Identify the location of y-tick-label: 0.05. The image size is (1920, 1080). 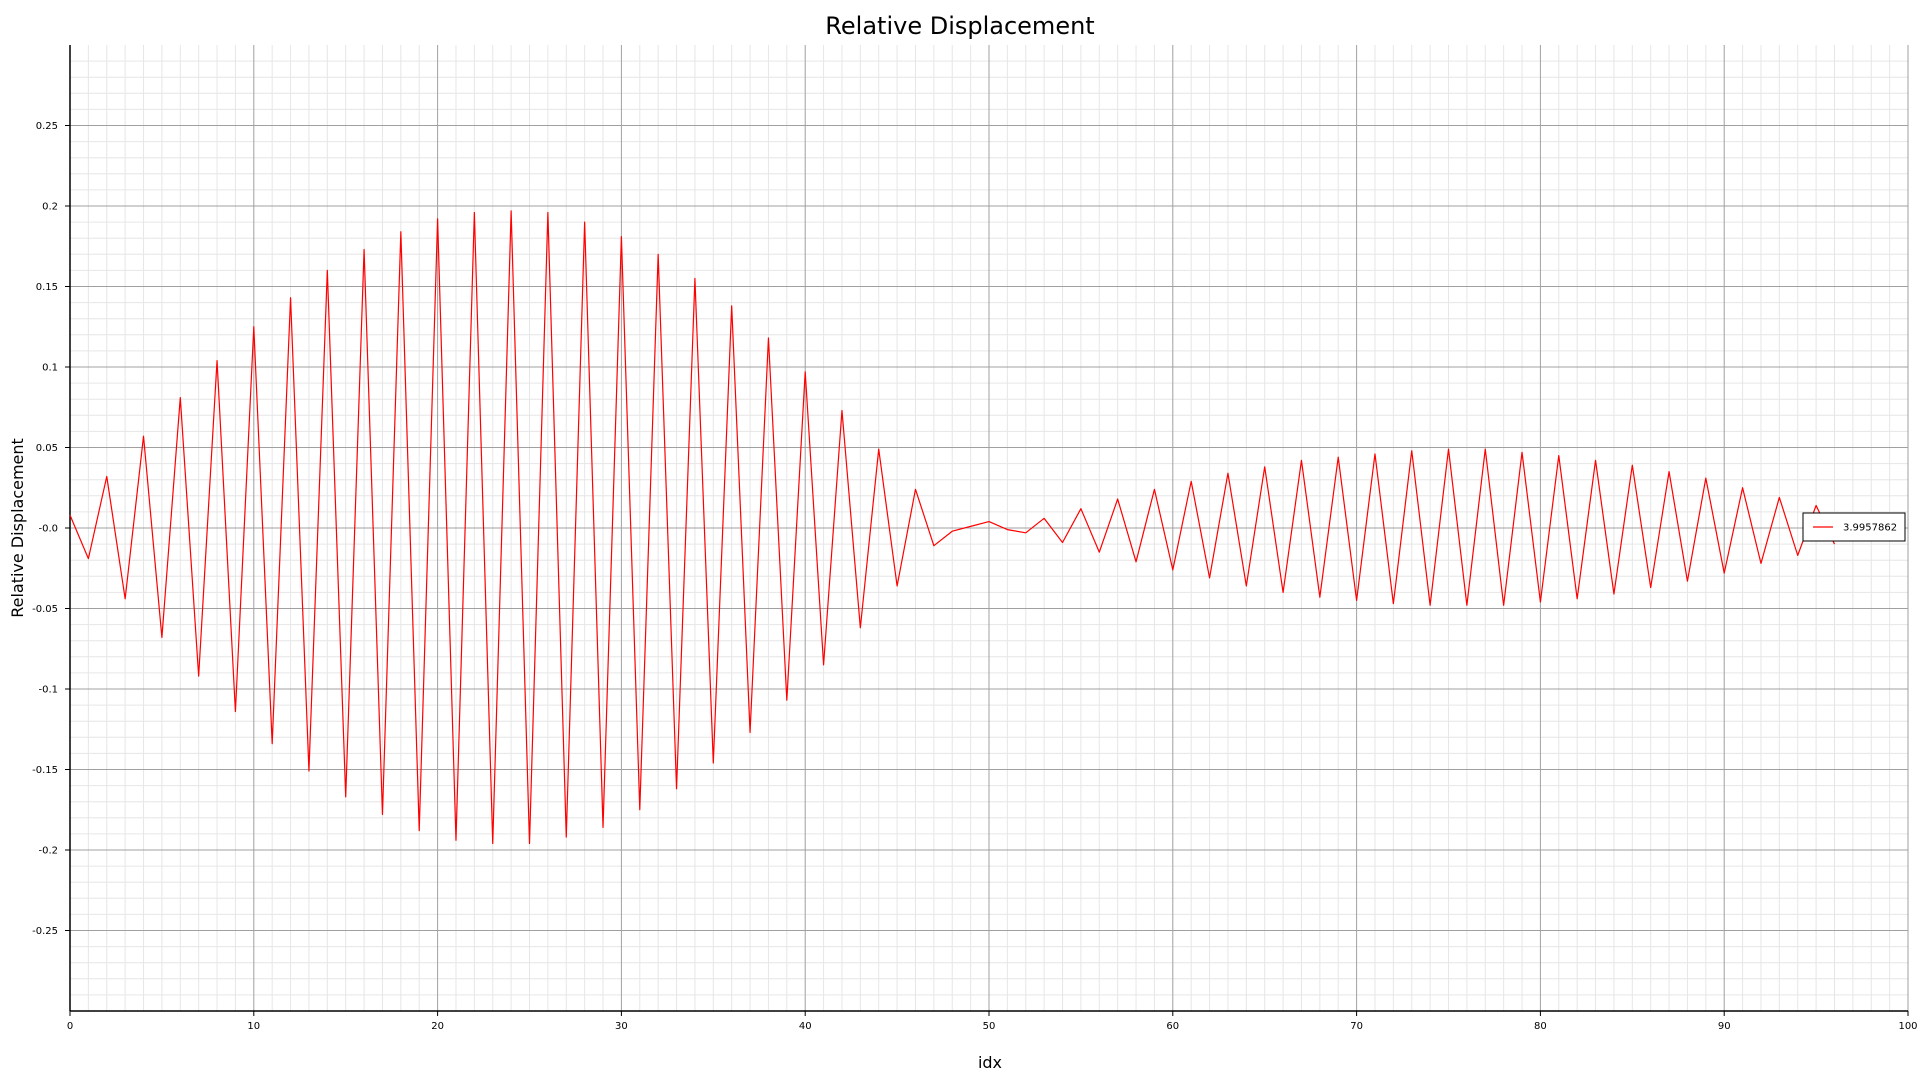
(47, 448).